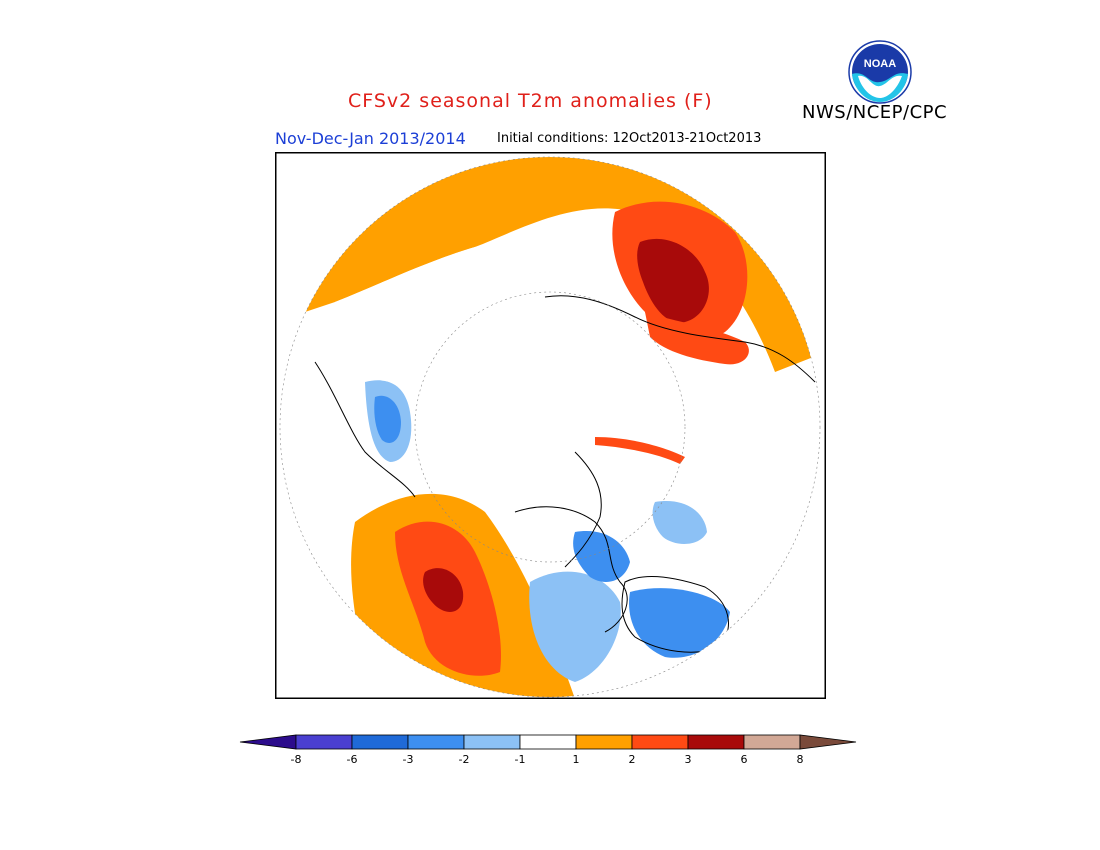 This screenshot has width=1100, height=850. Describe the element at coordinates (443, 590) in the screenshot. I see `west-na-hot-core` at that location.